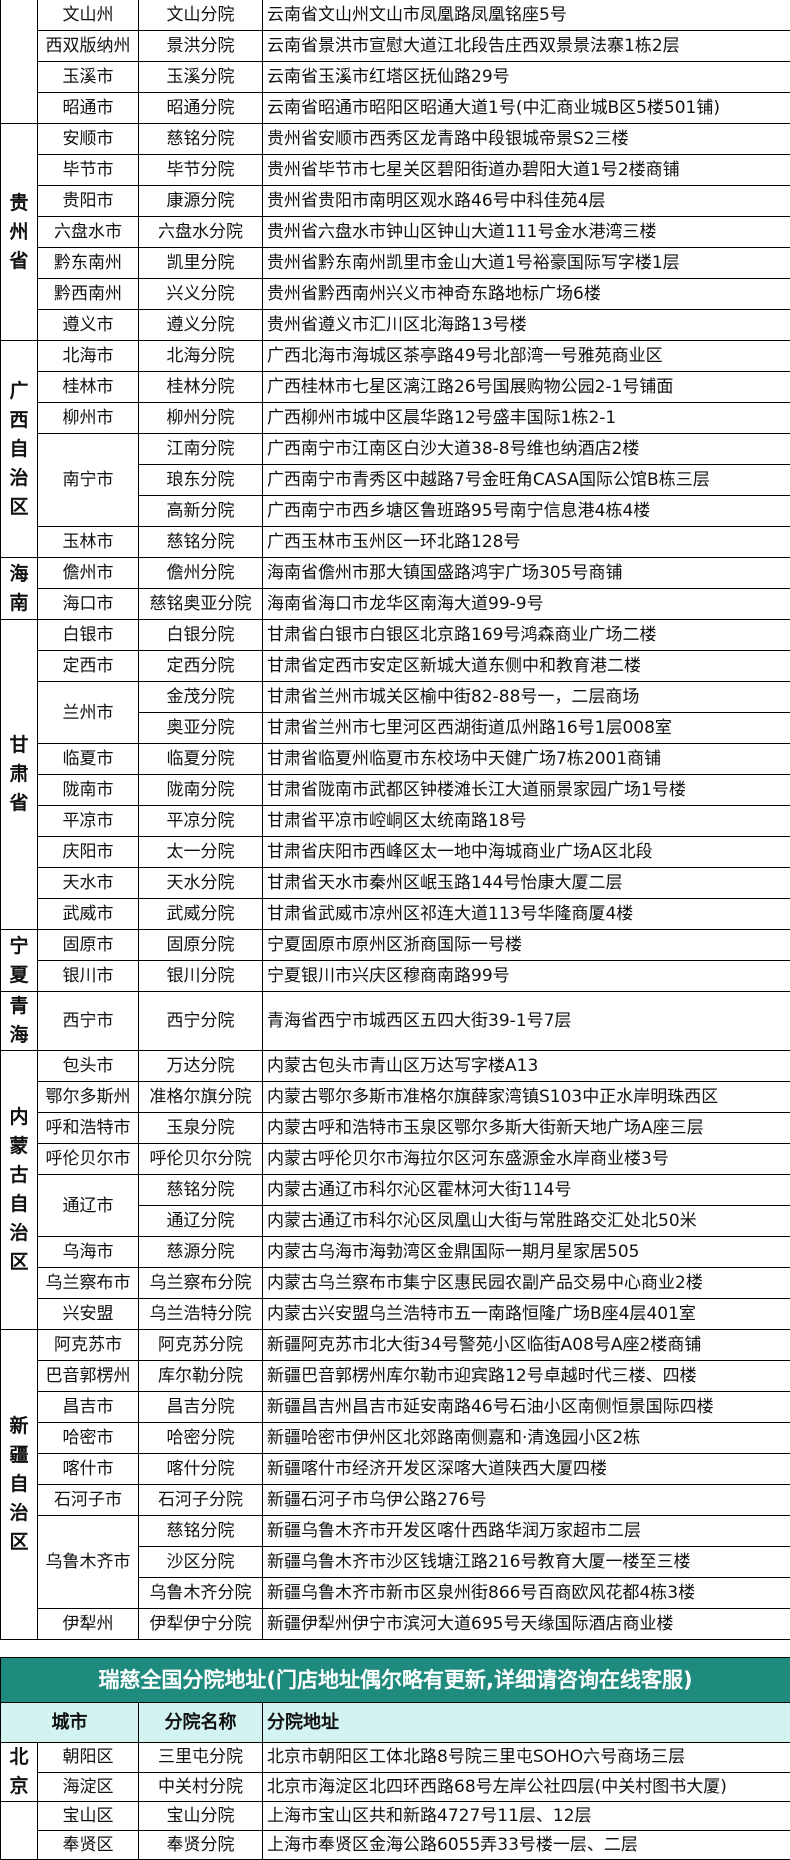 Image resolution: width=790 pixels, height=1860 pixels. What do you see at coordinates (19, 1021) in the screenshot?
I see `province-cell: 青海` at bounding box center [19, 1021].